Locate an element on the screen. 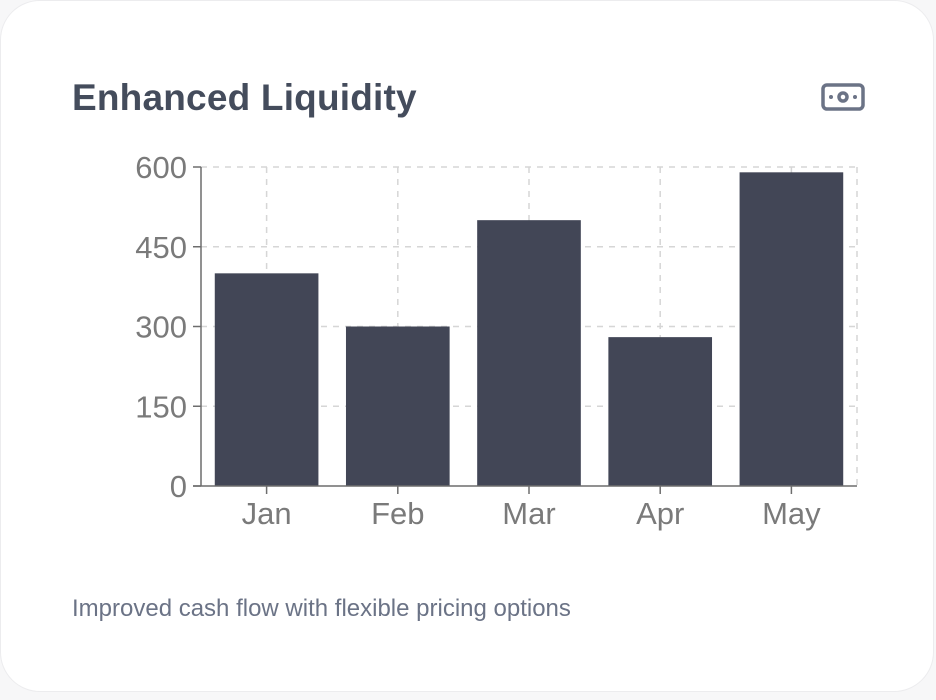  y-tick-label: 450 is located at coordinates (161, 247).